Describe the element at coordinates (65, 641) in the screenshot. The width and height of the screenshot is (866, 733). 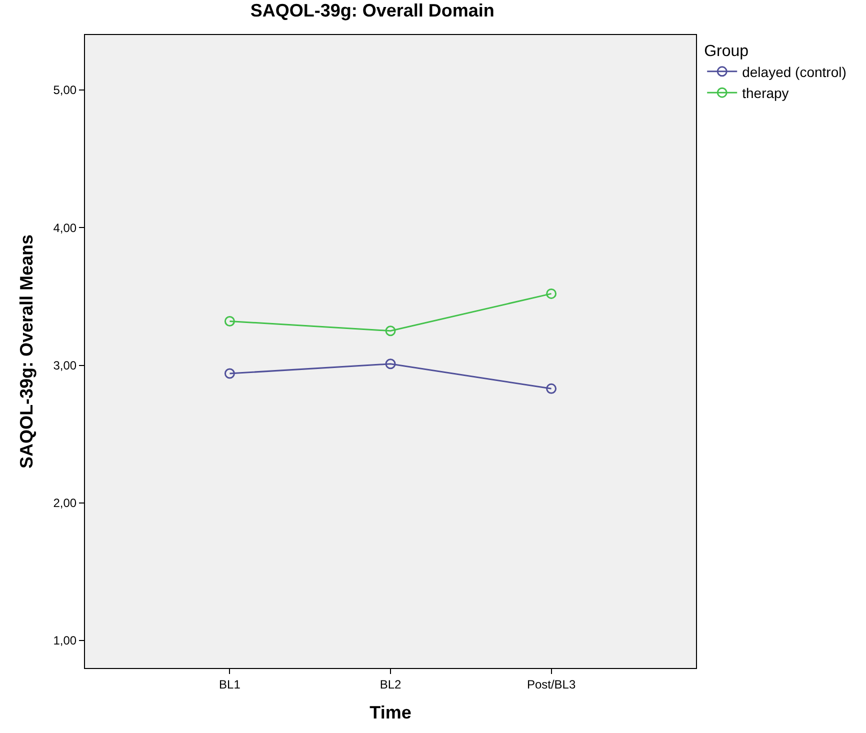
I see `y-tick-label: 1,00` at that location.